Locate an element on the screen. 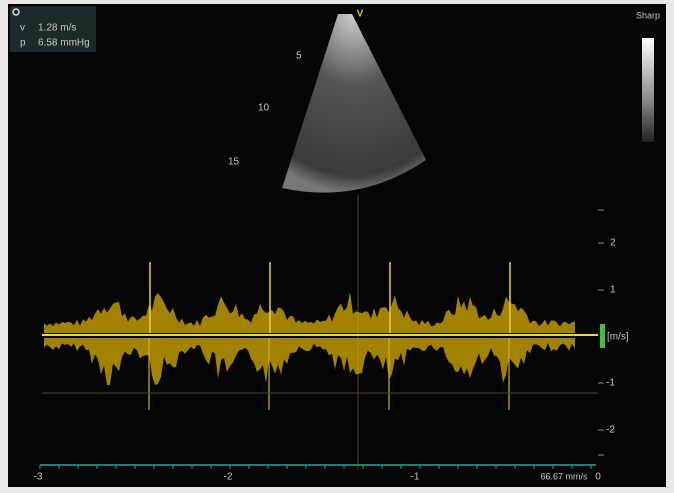 This screenshot has height=493, width=674. velocity-tick-label: -1 is located at coordinates (610, 383).